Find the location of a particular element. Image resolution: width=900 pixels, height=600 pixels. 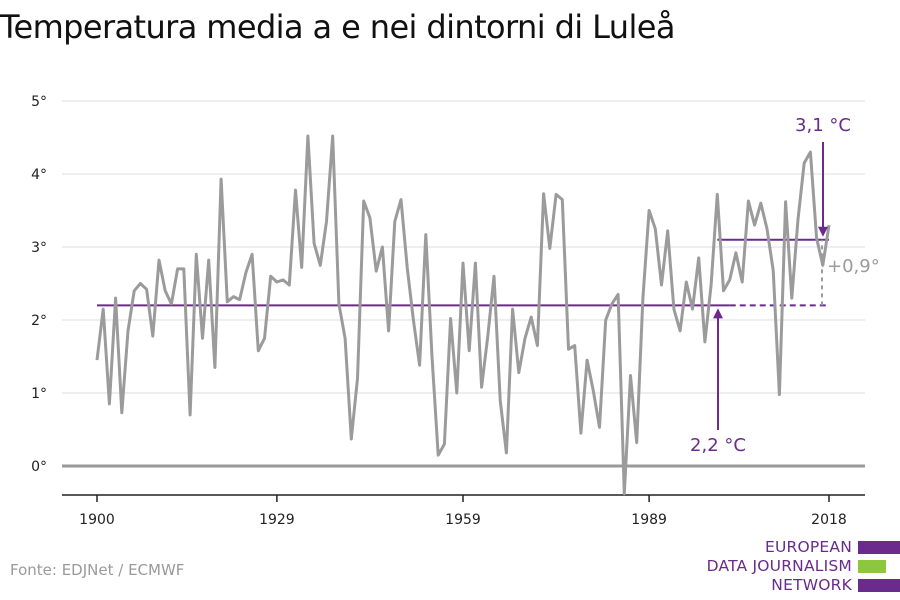

y-tick-label: 3° is located at coordinates (39, 248).